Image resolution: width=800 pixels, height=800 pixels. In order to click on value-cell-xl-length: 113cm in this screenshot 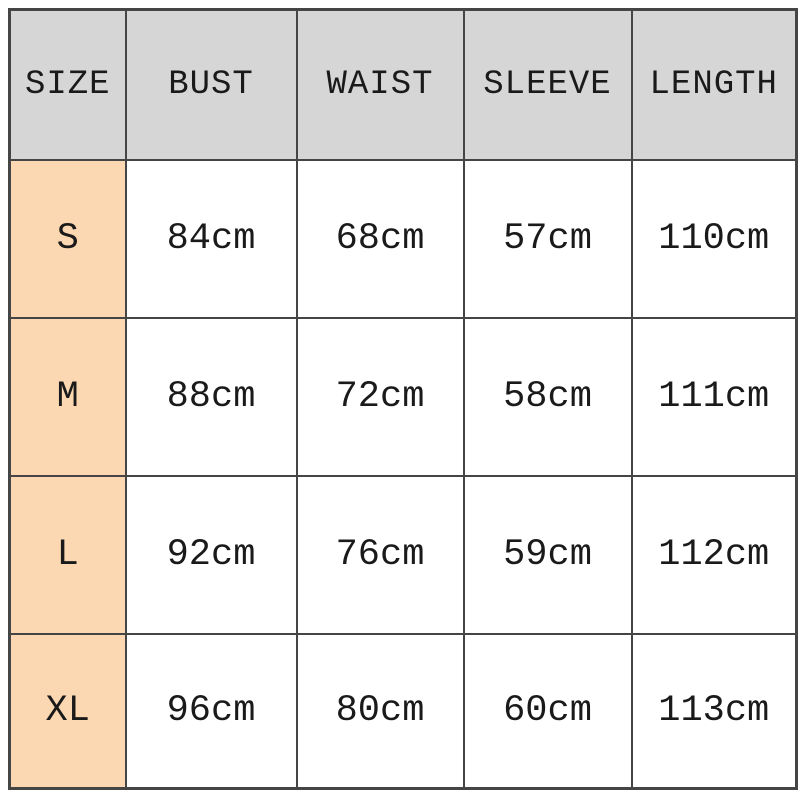, I will do `click(714, 711)`.